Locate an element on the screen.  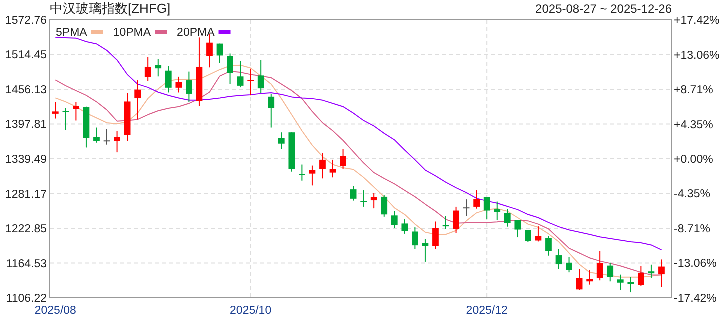
y2tick: -4.35% is located at coordinates (692, 194).